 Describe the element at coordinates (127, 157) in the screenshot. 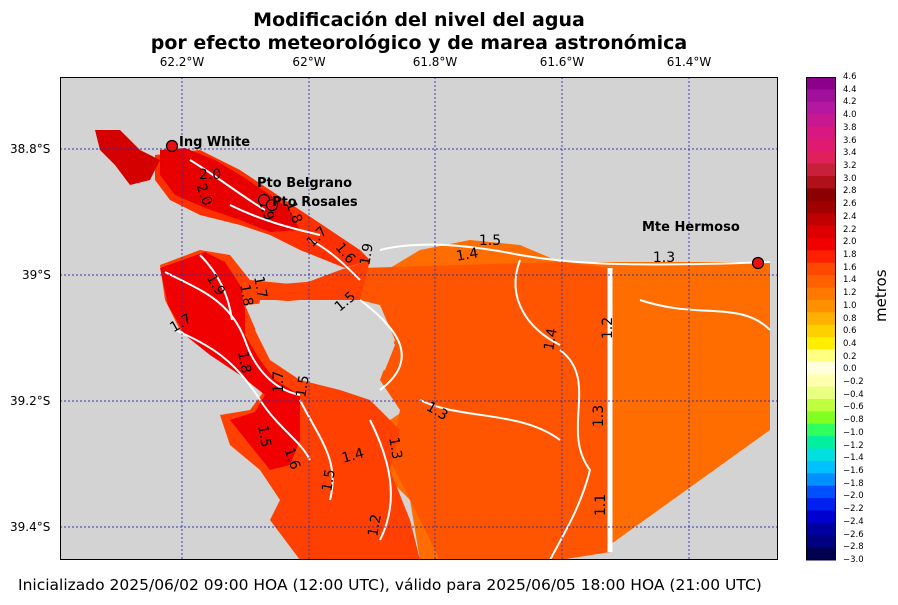

I see `top-islands` at that location.